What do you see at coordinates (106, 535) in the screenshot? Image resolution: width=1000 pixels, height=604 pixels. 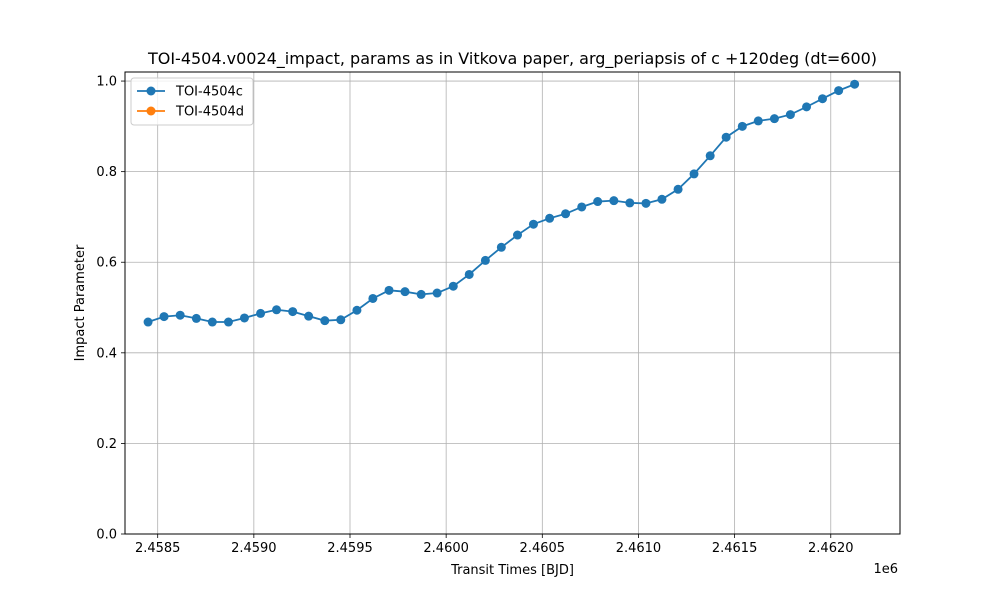 I see `y-tick-label: 0.0` at bounding box center [106, 535].